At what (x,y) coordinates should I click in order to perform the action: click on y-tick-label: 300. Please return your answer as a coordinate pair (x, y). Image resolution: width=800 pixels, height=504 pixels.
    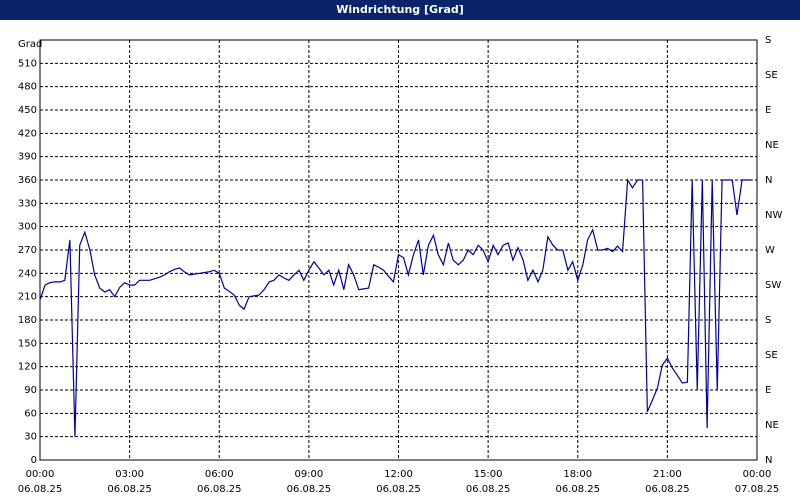
    Looking at the image, I should click on (27, 227).